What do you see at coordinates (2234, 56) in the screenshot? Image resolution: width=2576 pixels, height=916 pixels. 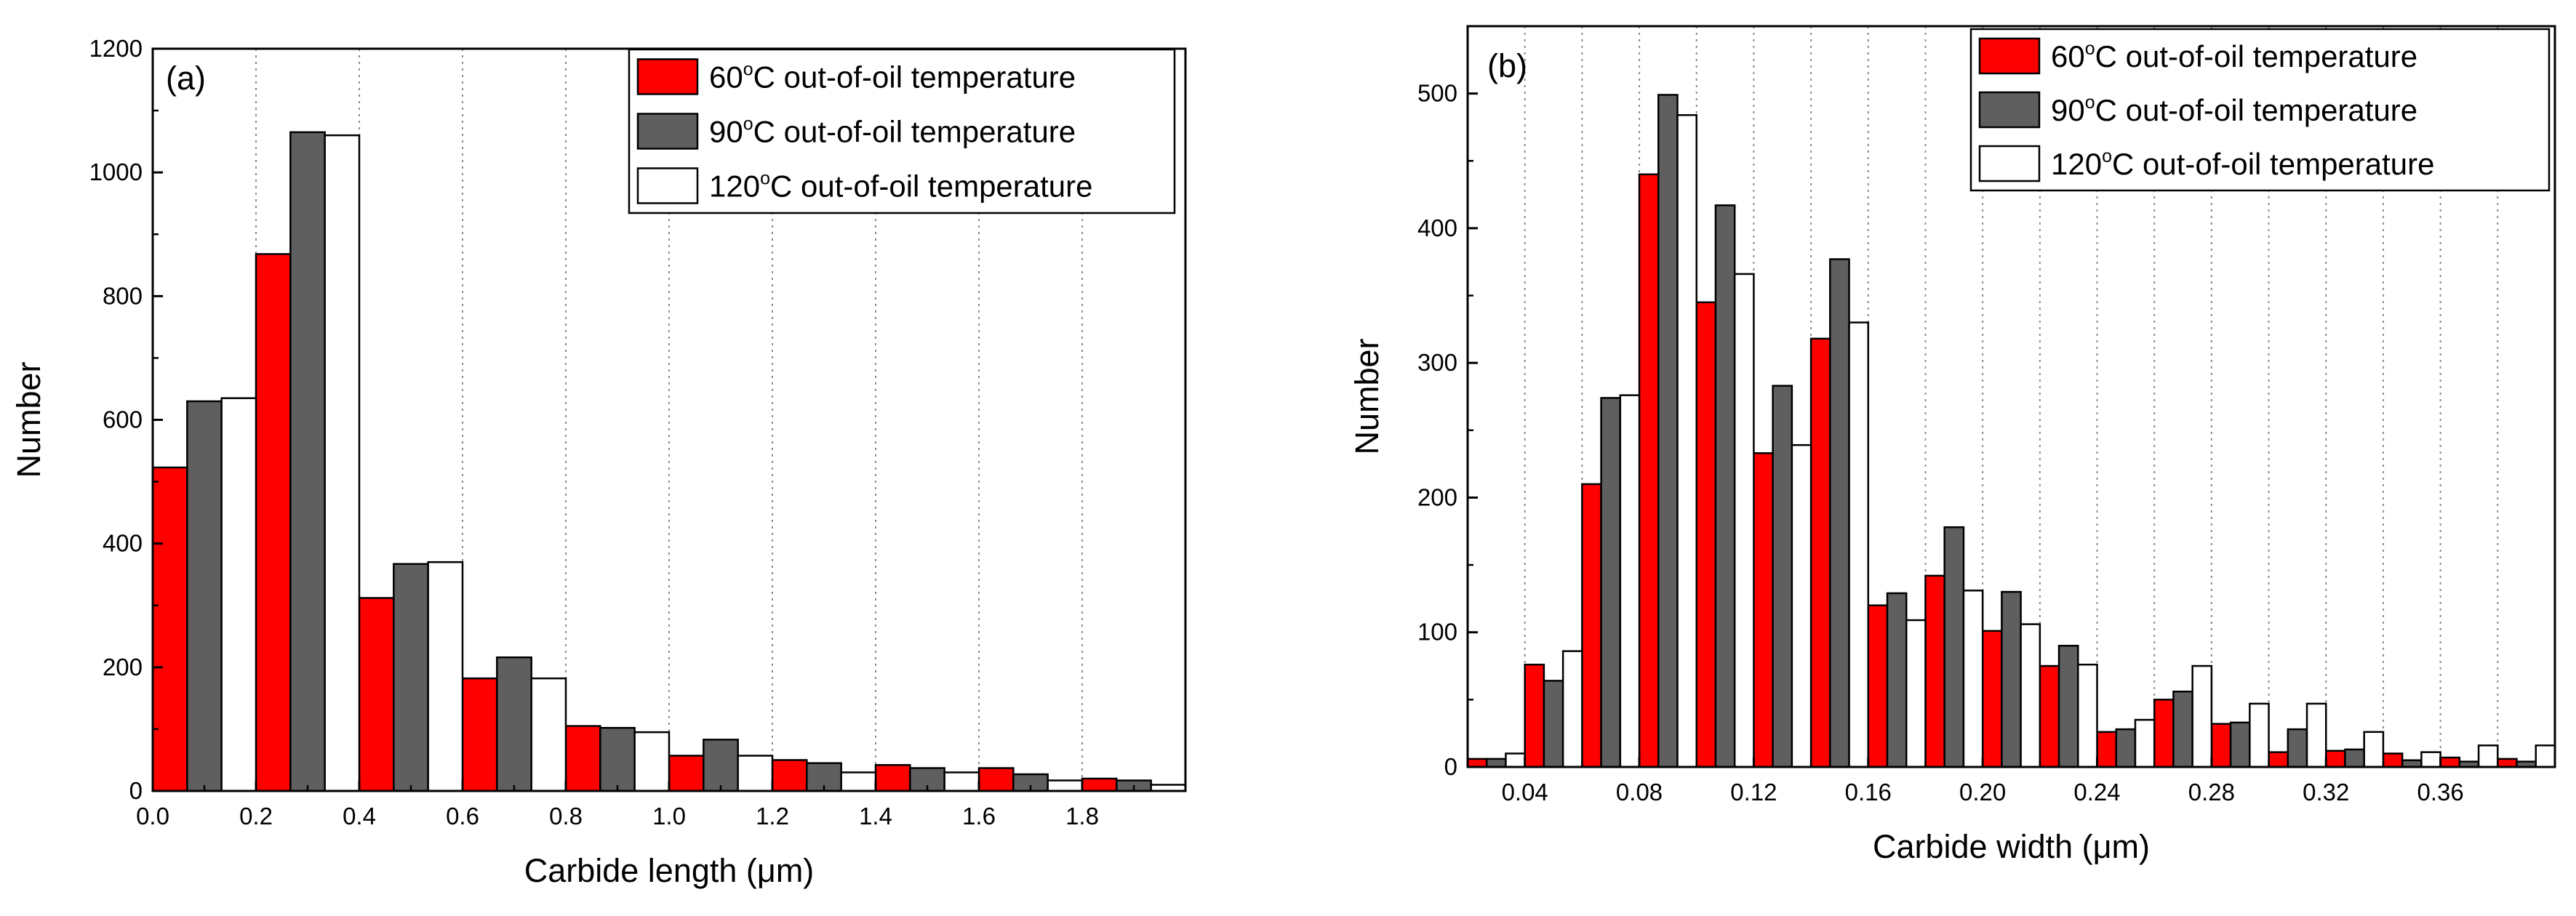 I see `legend-entry-label: 60oC out-of-oil temperature` at bounding box center [2234, 56].